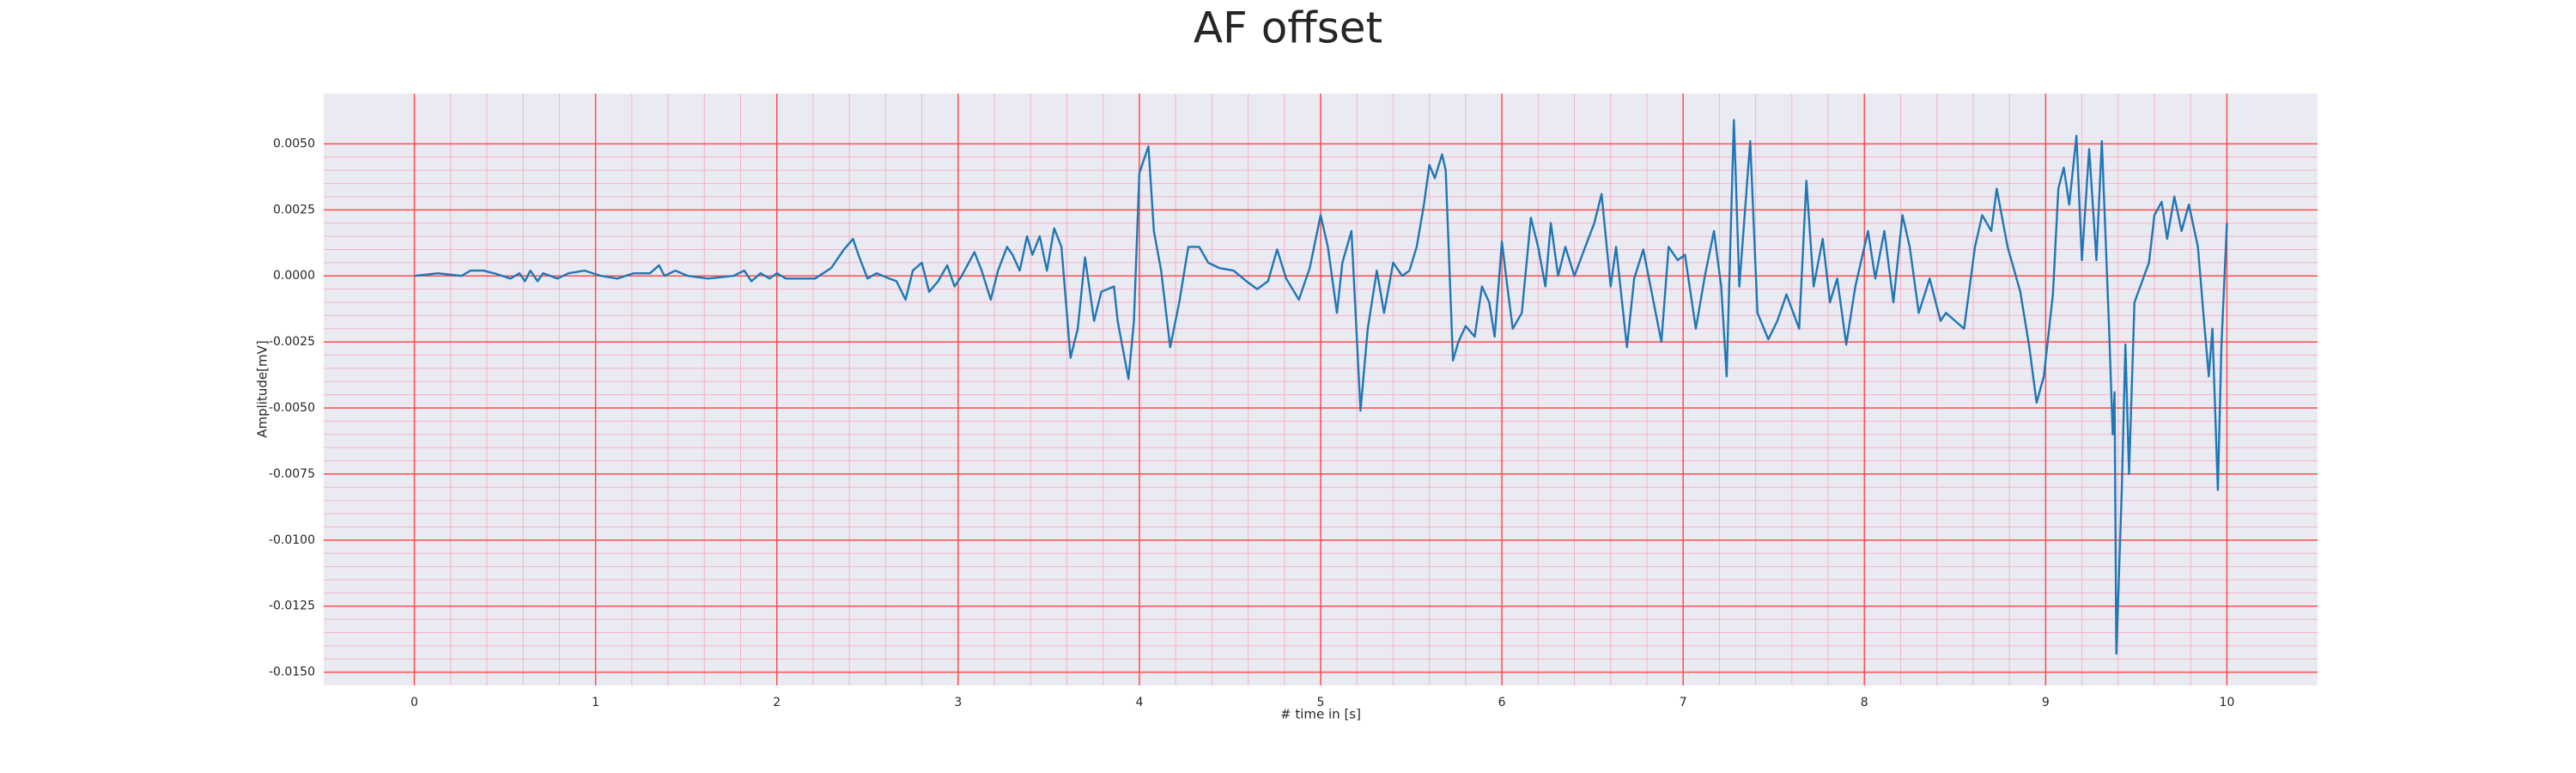  Describe the element at coordinates (414, 702) in the screenshot. I see `x-tick-label: 0` at that location.